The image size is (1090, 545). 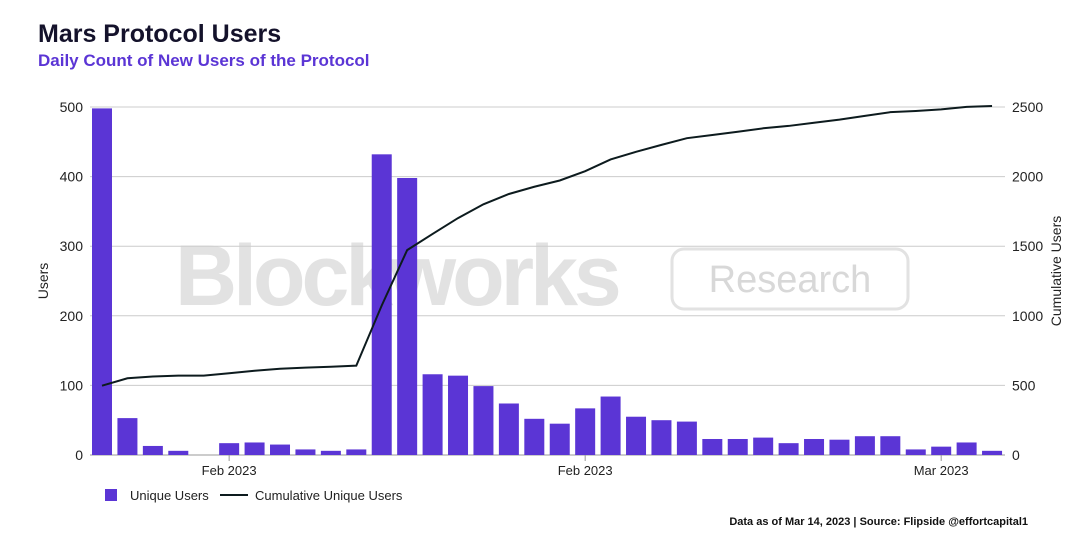 I want to click on y2-tick-label: 2500, so click(x=1027, y=107).